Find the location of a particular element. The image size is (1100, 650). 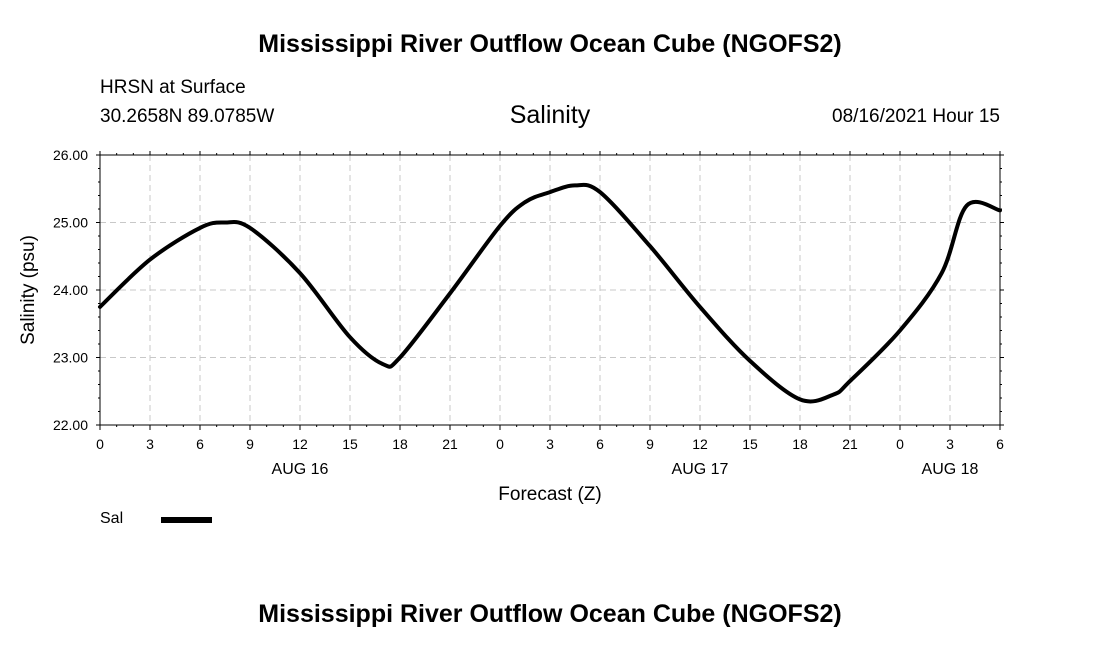

station-label: HRSN at Surface is located at coordinates (173, 87).